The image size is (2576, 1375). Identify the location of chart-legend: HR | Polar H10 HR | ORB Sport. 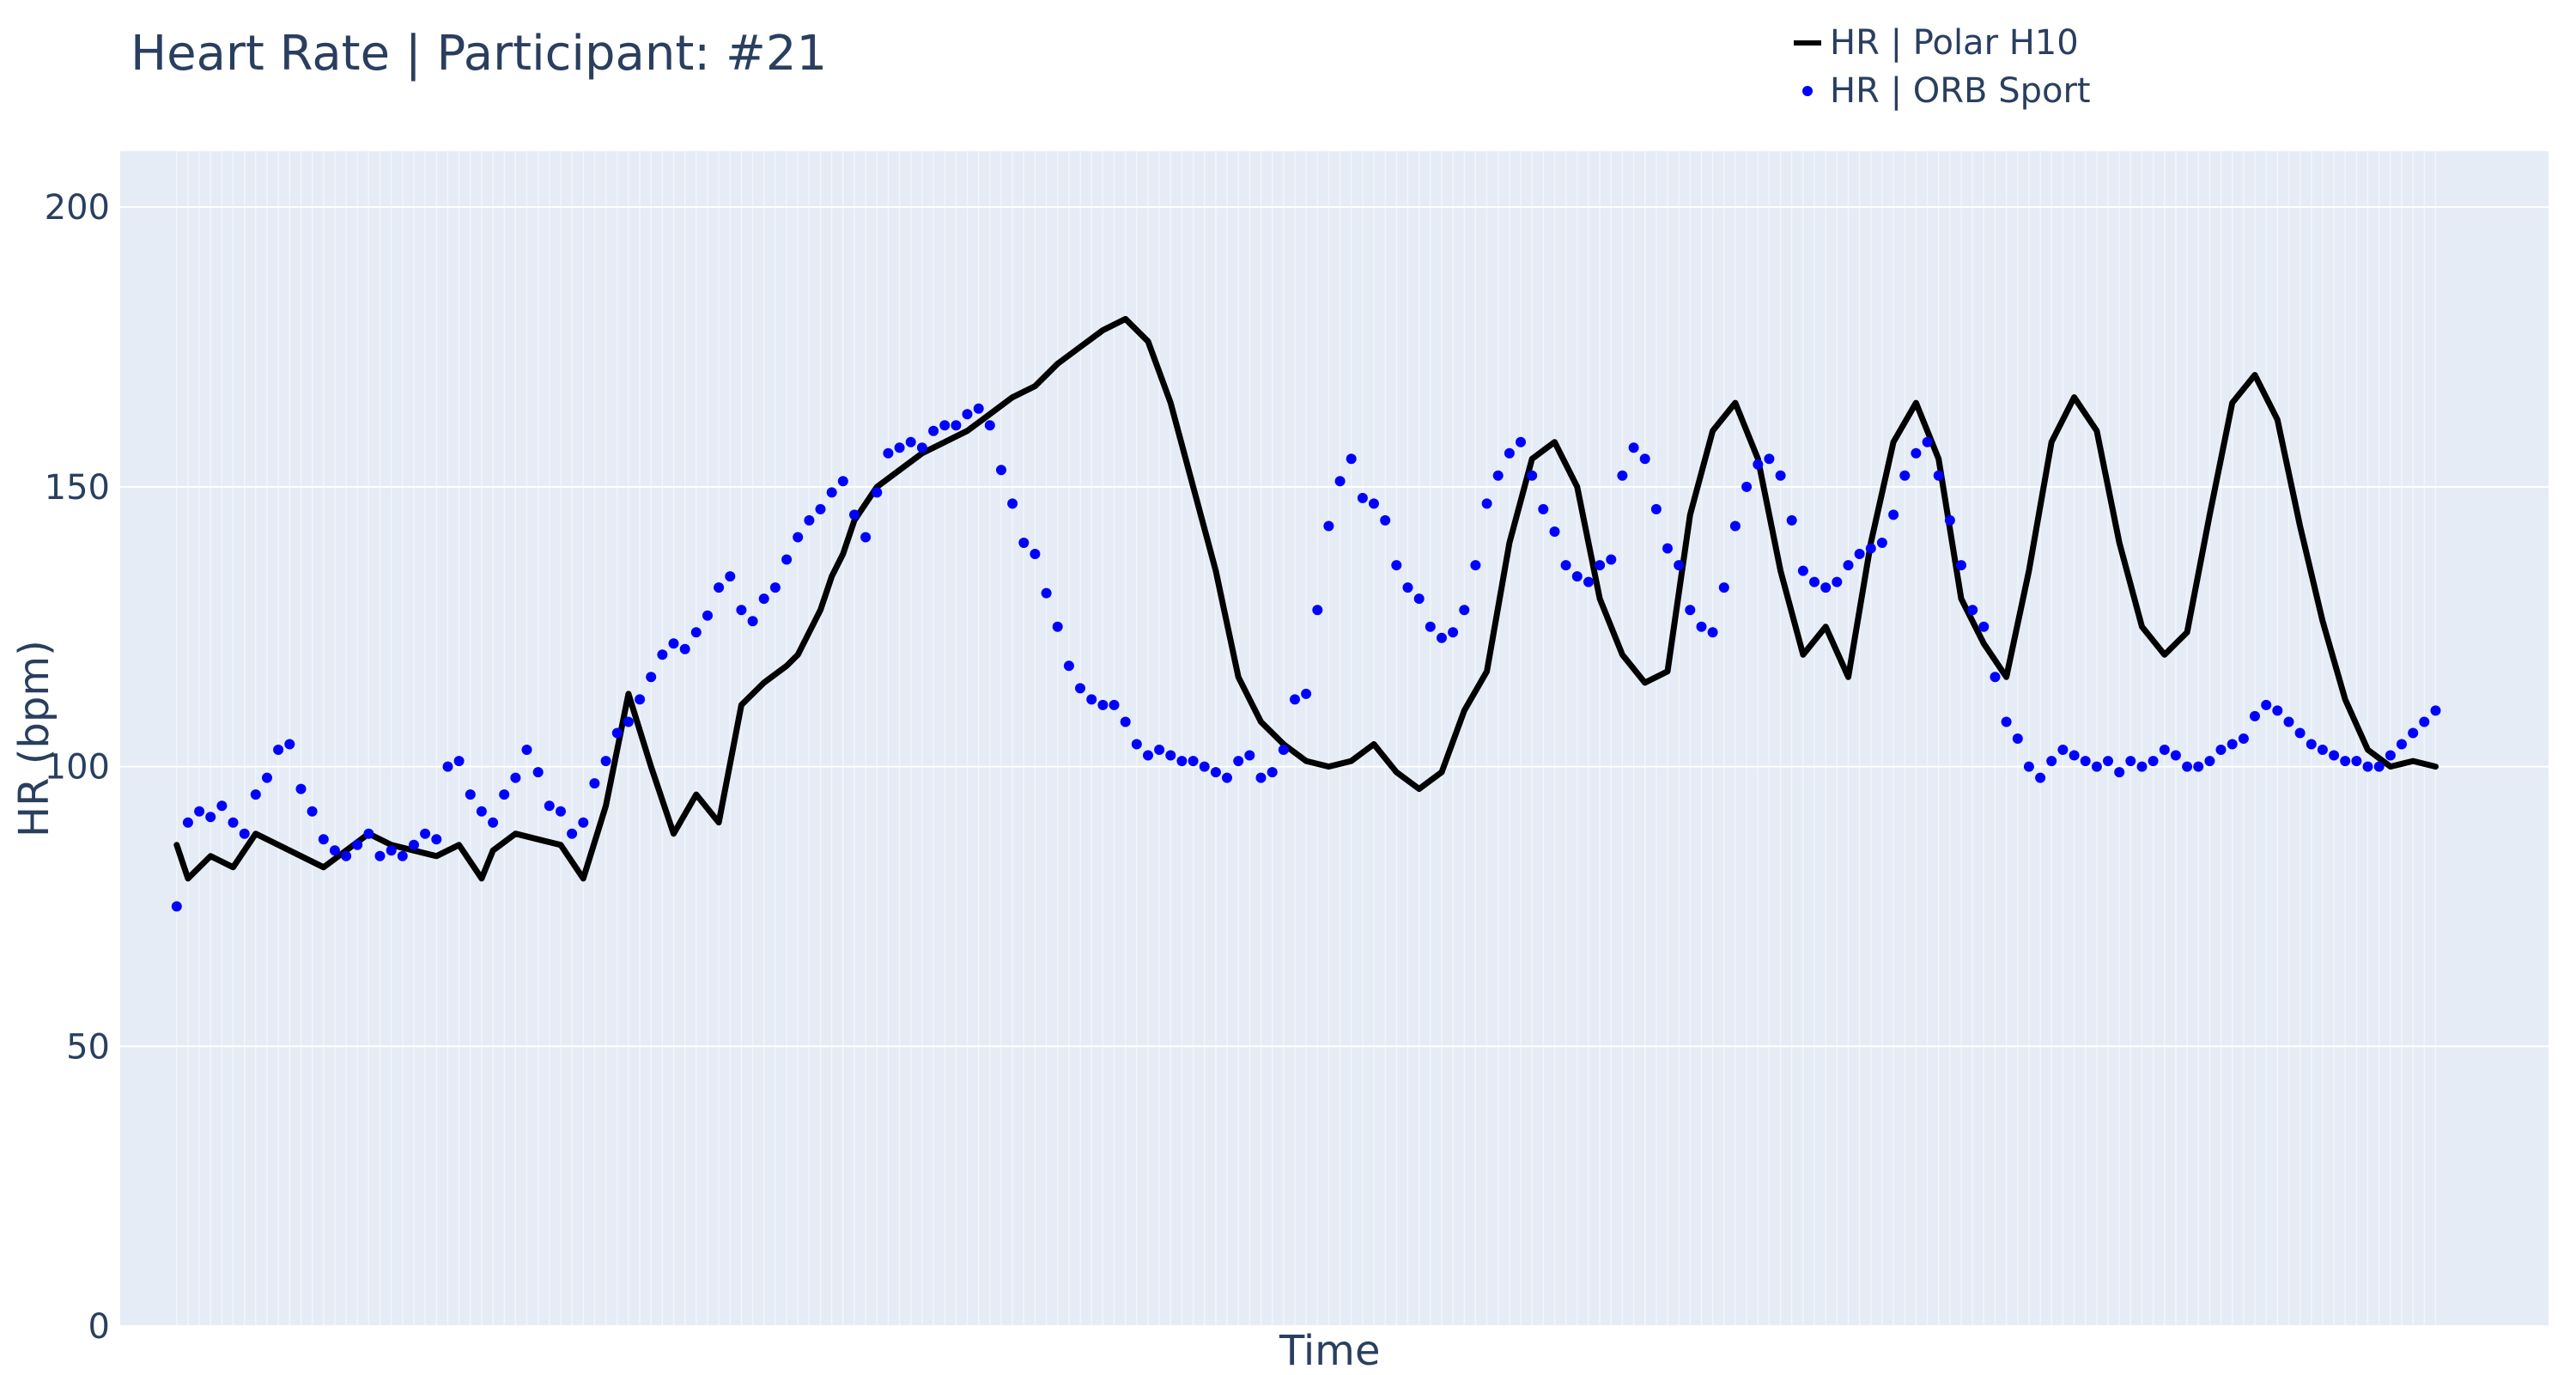
(1940, 67).